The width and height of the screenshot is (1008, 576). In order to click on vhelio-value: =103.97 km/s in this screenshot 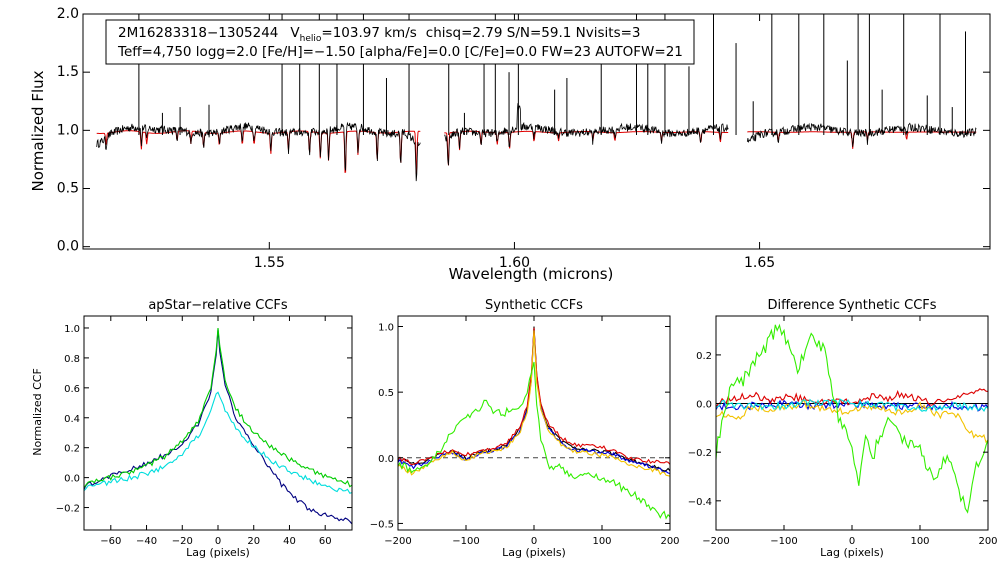, I will do `click(368, 33)`.